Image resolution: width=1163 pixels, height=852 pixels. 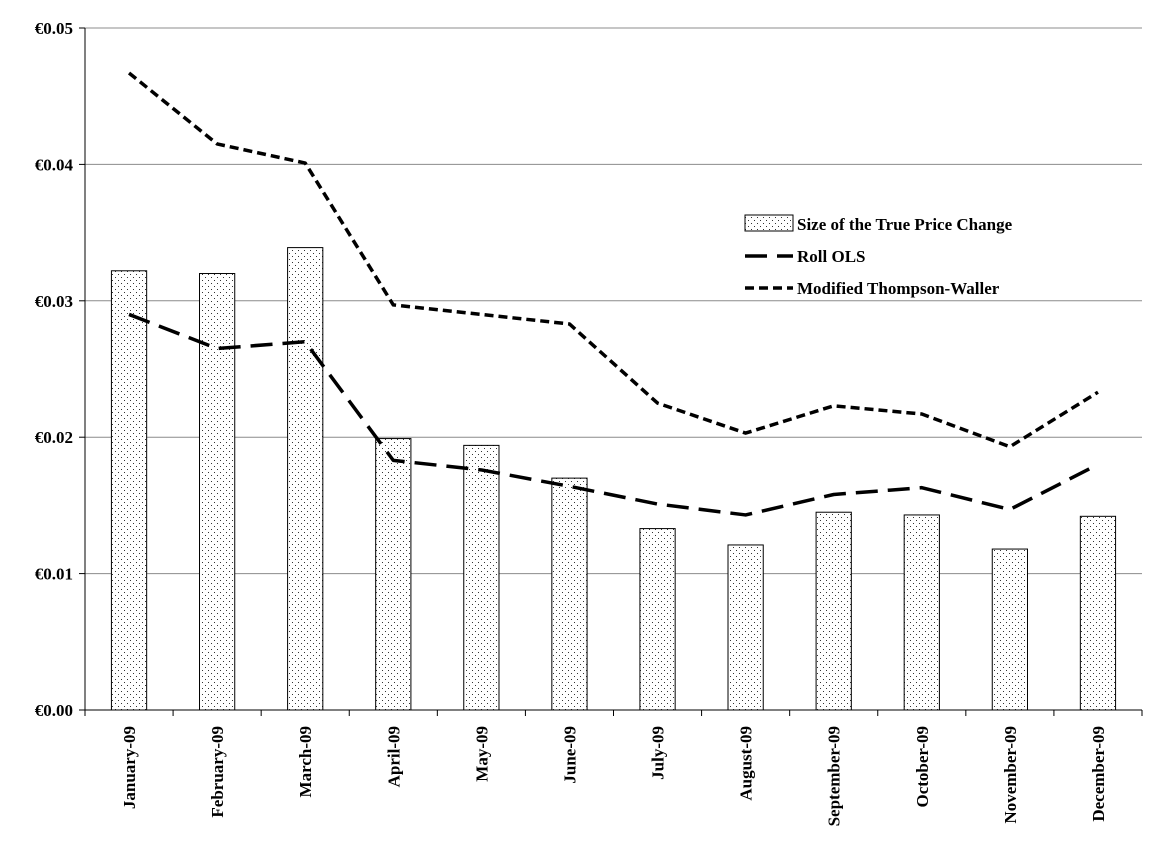 What do you see at coordinates (54, 369) in the screenshot?
I see `y-tick-labels: €0.00 €0.01 €0.02 €0.03 €0.04 €0.05` at bounding box center [54, 369].